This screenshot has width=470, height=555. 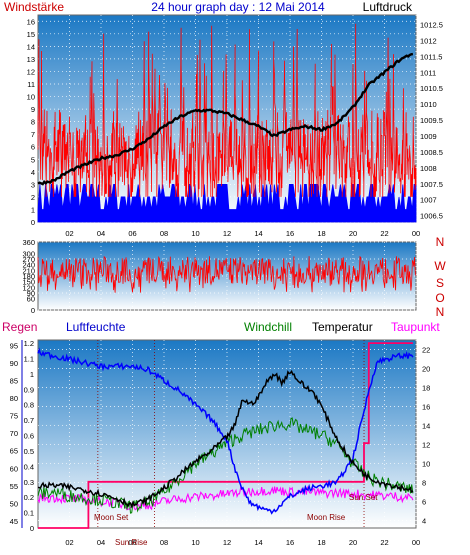 I want to click on pressure-tick-label: 1007, so click(x=428, y=200).